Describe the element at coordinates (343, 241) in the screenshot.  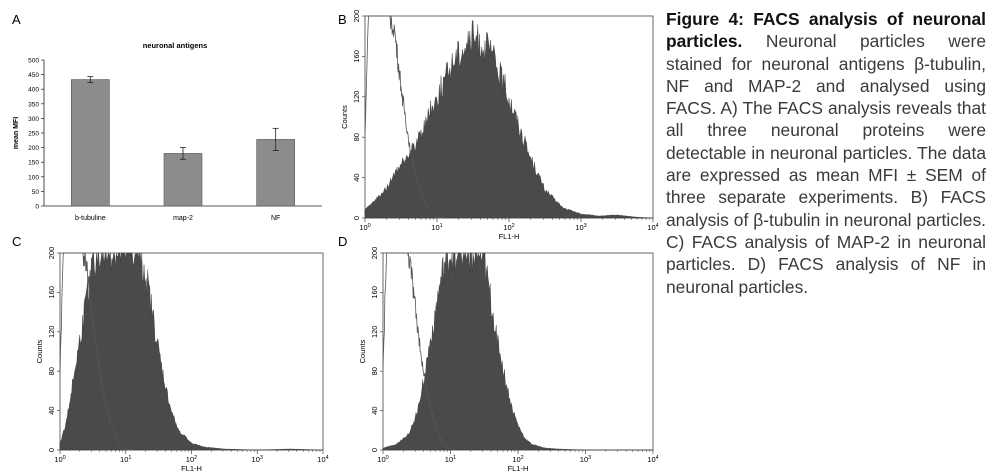
I see `panel-label-d: D` at that location.